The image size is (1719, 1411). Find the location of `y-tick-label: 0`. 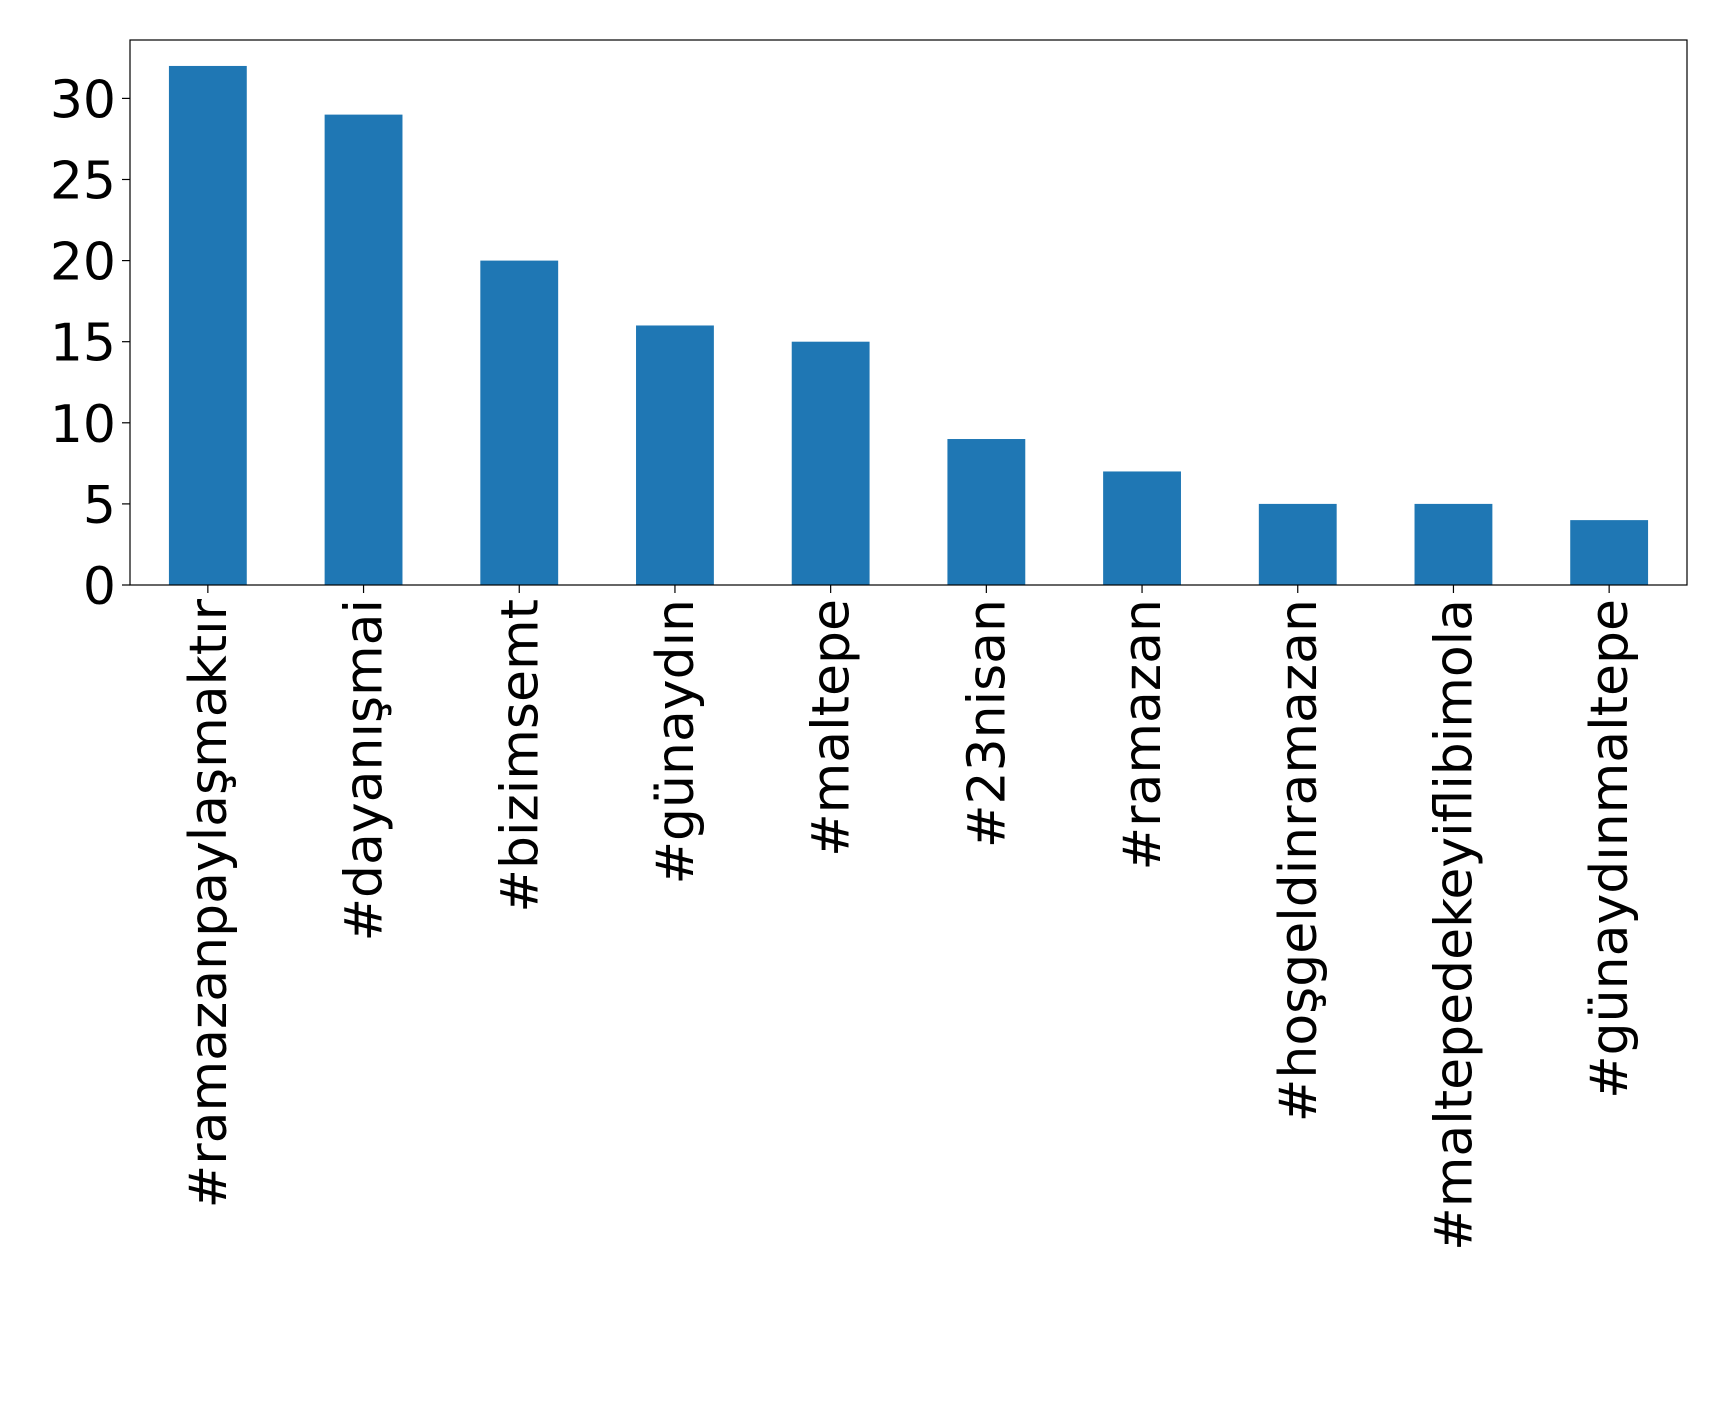

y-tick-label: 0 is located at coordinates (99, 587).